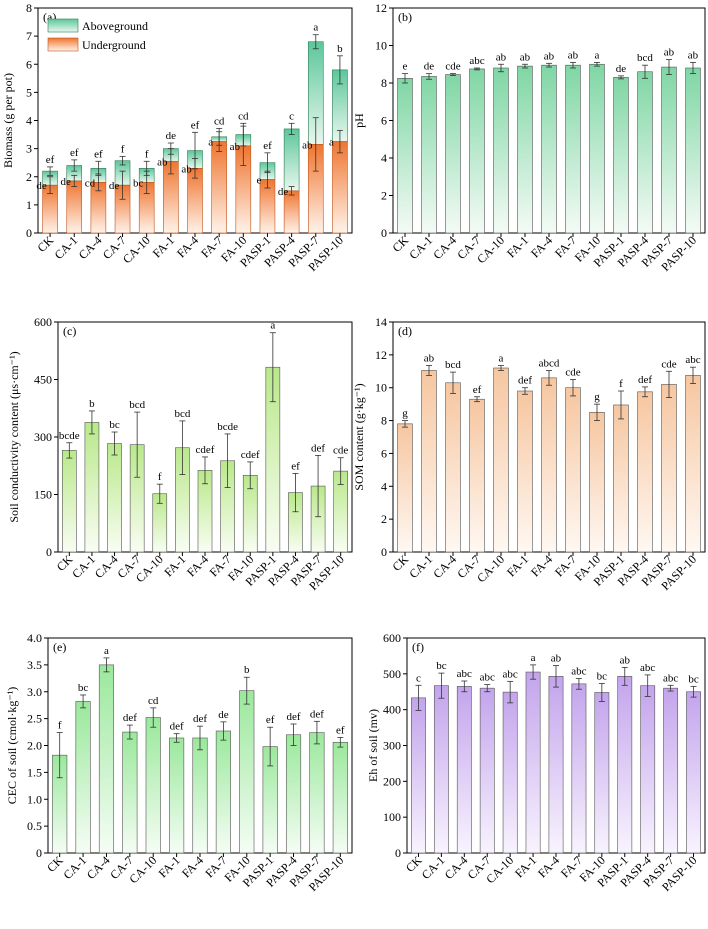 The image size is (708, 929). Describe the element at coordinates (291, 160) in the screenshot. I see `bar-aboveground` at that location.